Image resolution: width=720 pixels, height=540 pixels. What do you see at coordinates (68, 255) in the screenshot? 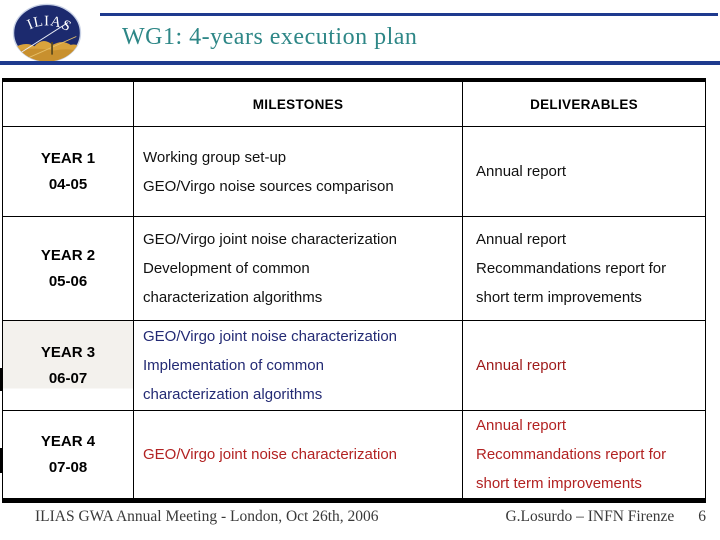
I see `year-label: YEAR 2` at bounding box center [68, 255].